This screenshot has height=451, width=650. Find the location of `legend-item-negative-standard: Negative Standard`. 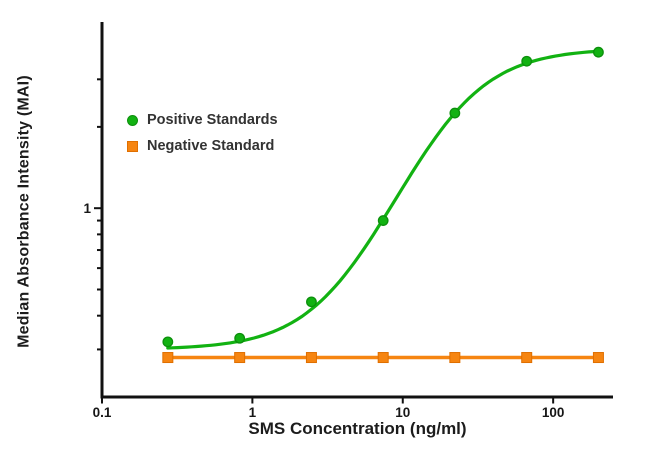

legend-item-negative-standard: Negative Standard is located at coordinates (202, 146).